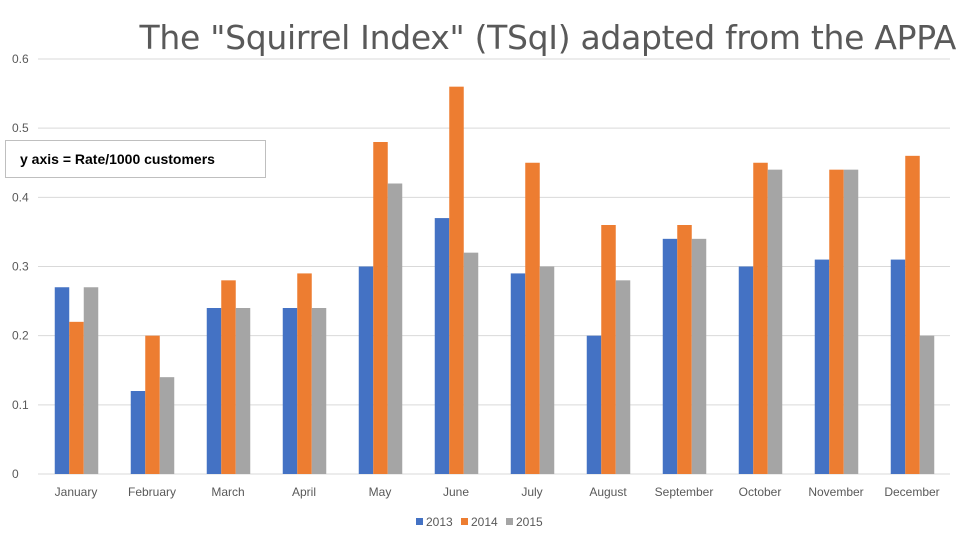  What do you see at coordinates (138, 432) in the screenshot?
I see `bar-2013-february` at bounding box center [138, 432].